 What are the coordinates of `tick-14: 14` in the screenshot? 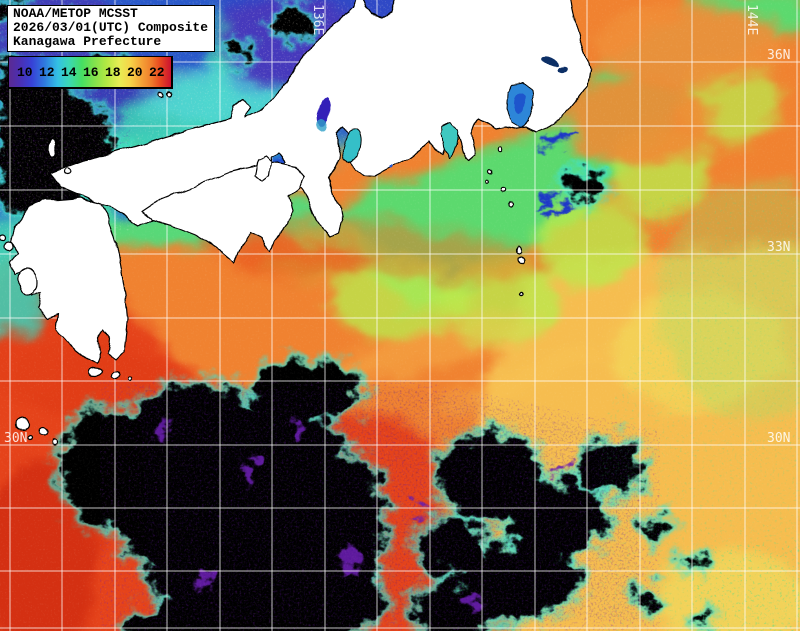 It's located at (69, 72).